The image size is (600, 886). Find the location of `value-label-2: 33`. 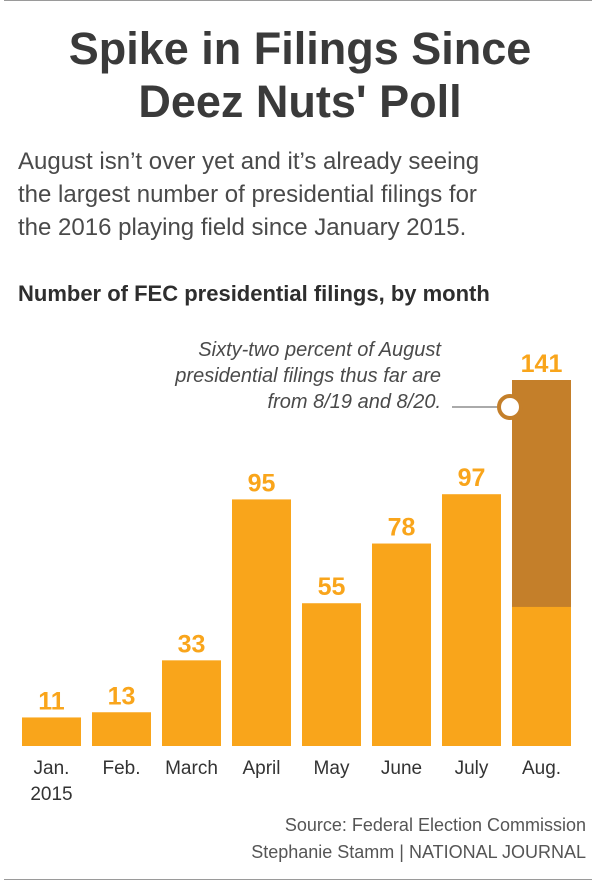

value-label-2: 33 is located at coordinates (192, 644).